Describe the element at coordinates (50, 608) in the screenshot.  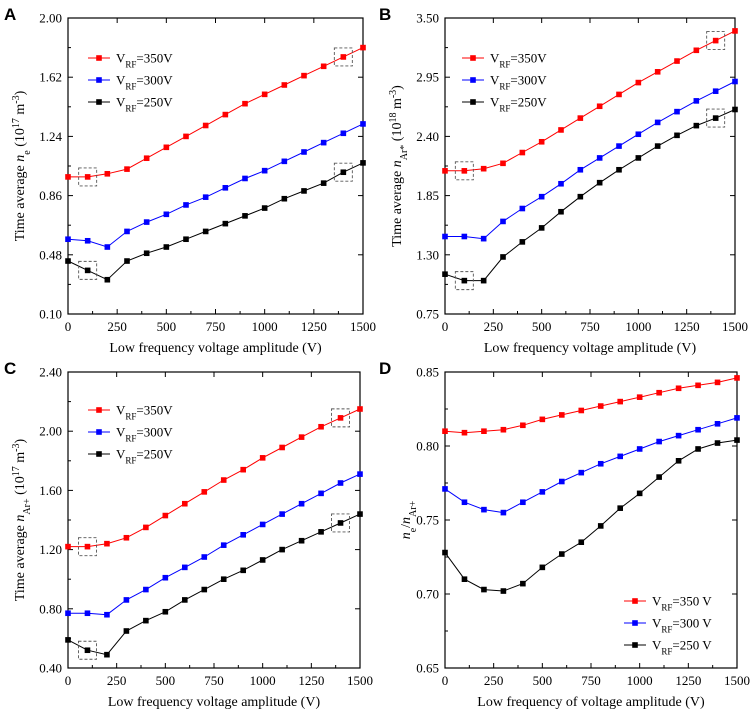
I see `y-tick-label: 0.80` at that location.